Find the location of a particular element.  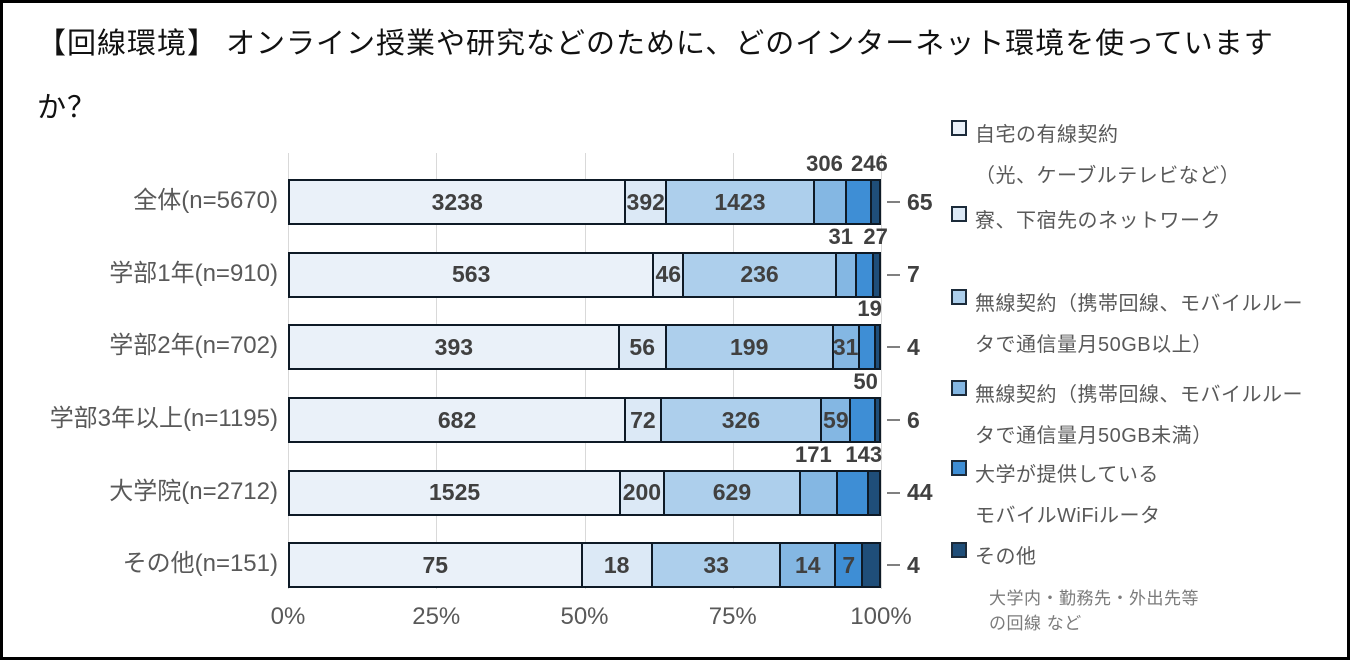

bar-row: その他(n=151) 4 75 18 33 14 7 is located at coordinates (521, 552).